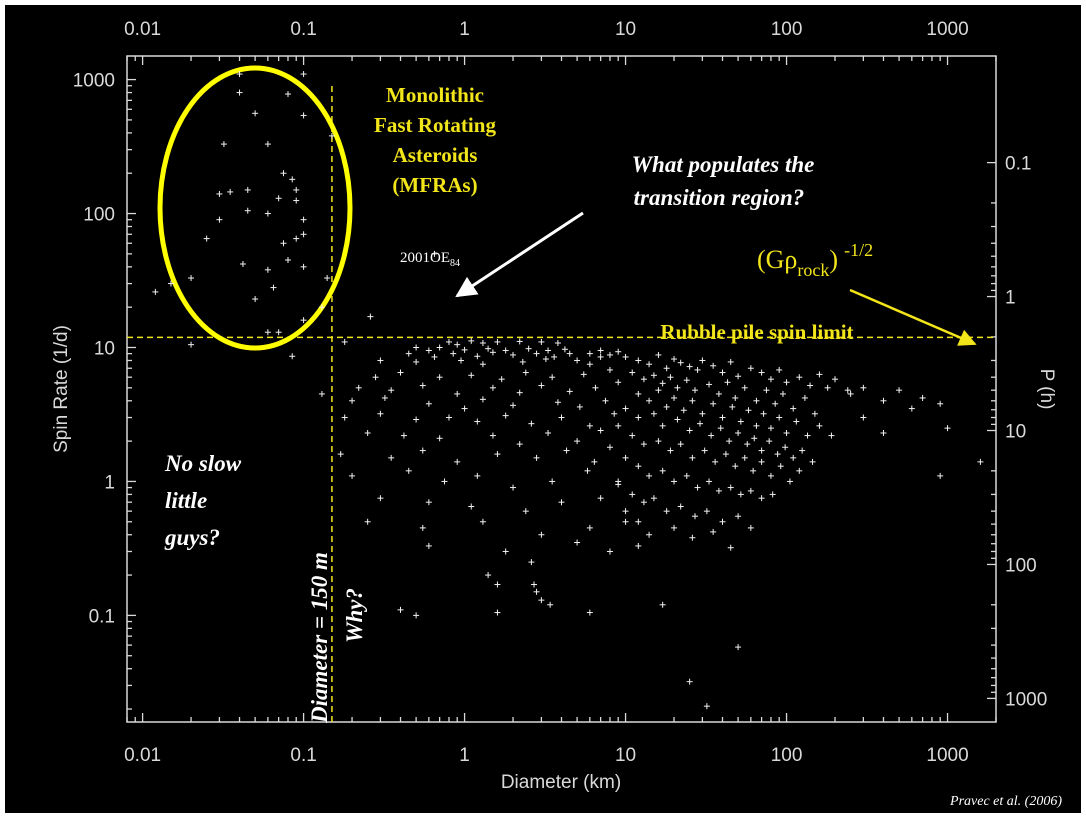  What do you see at coordinates (1010, 298) in the screenshot?
I see `y2-tick-label: 1` at bounding box center [1010, 298].